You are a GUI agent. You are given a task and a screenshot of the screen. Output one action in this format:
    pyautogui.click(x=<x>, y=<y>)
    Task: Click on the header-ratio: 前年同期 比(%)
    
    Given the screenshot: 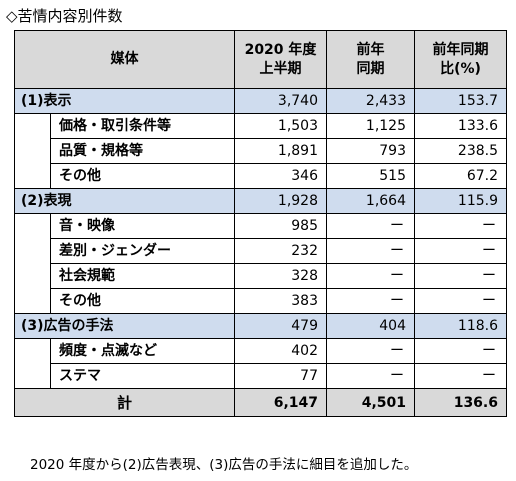 What is the action you would take?
    pyautogui.click(x=460, y=59)
    